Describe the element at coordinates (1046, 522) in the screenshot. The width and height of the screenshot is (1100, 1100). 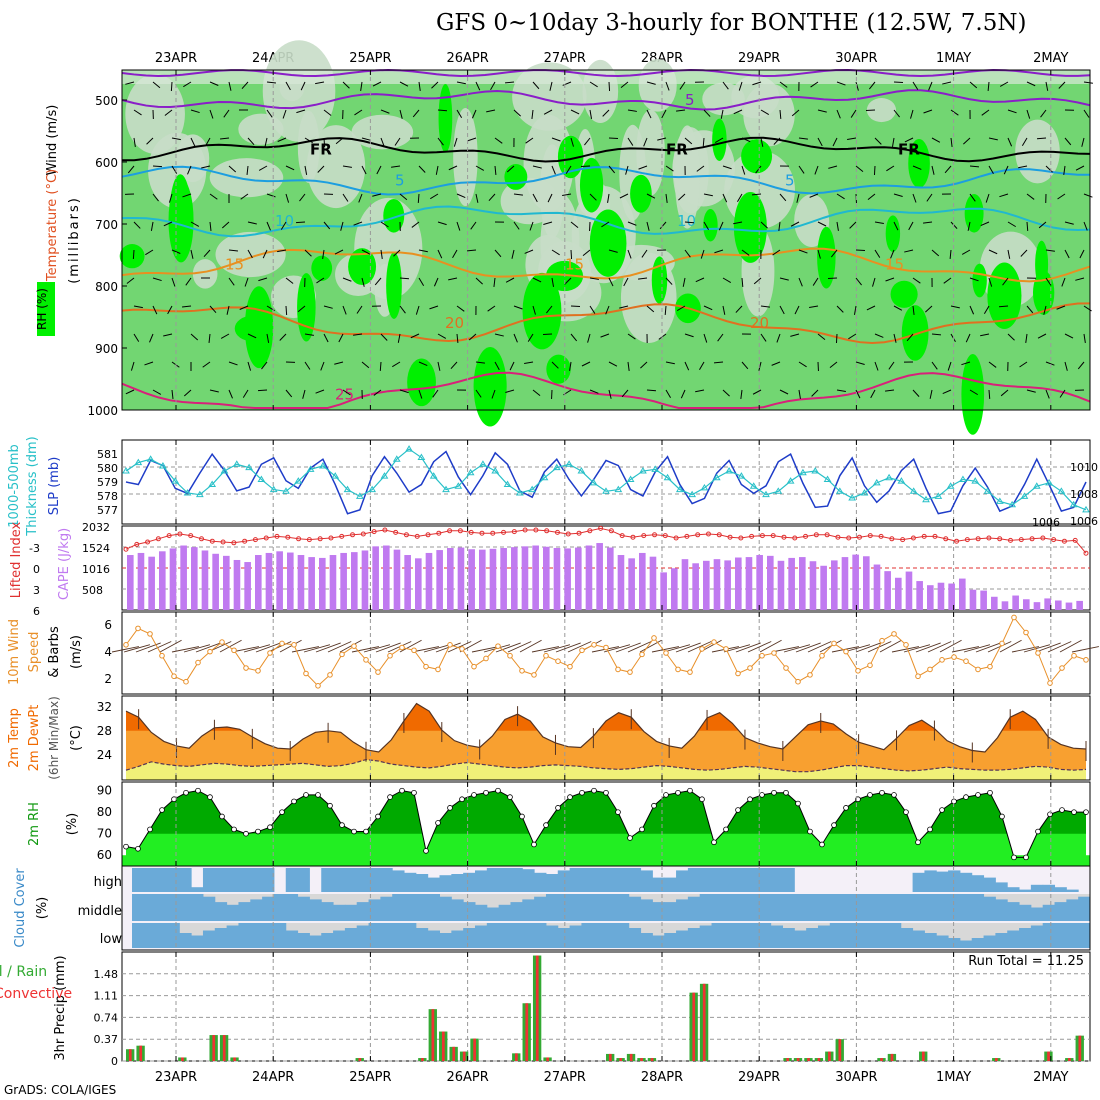
I see `y-tick-label: 1006` at that location.